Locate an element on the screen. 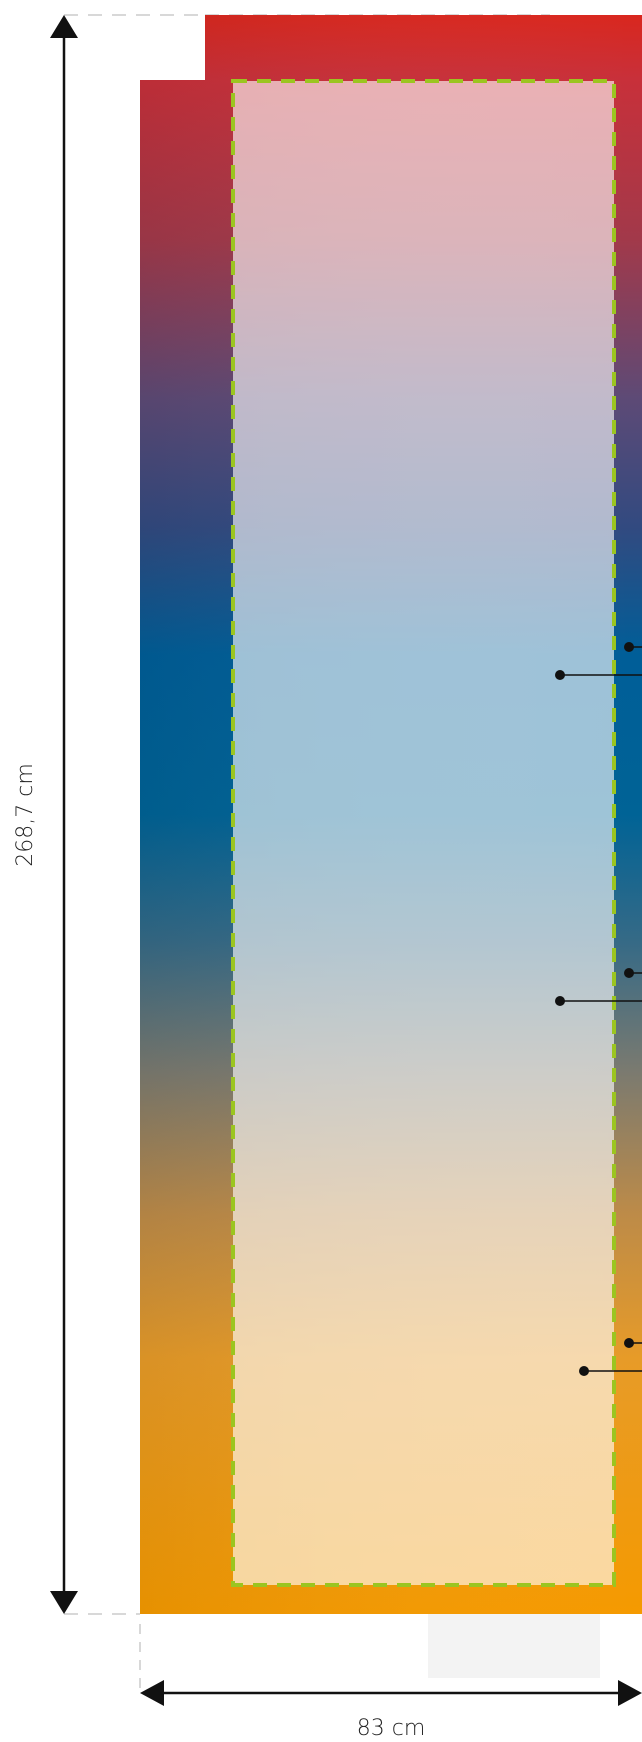  width-dimension-arrow is located at coordinates (391, 1693).